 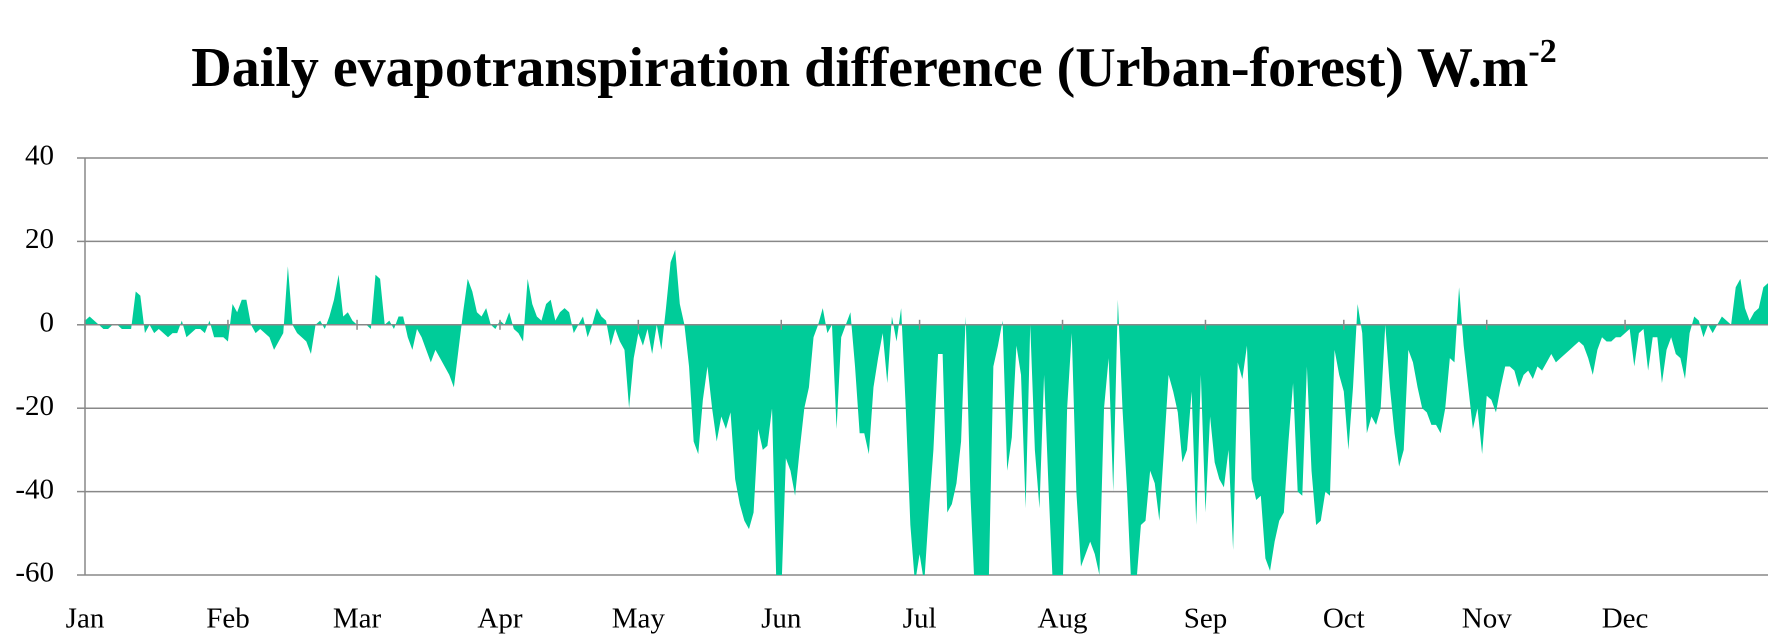 What do you see at coordinates (47, 322) in the screenshot?
I see `y-tick-label: 0` at bounding box center [47, 322].